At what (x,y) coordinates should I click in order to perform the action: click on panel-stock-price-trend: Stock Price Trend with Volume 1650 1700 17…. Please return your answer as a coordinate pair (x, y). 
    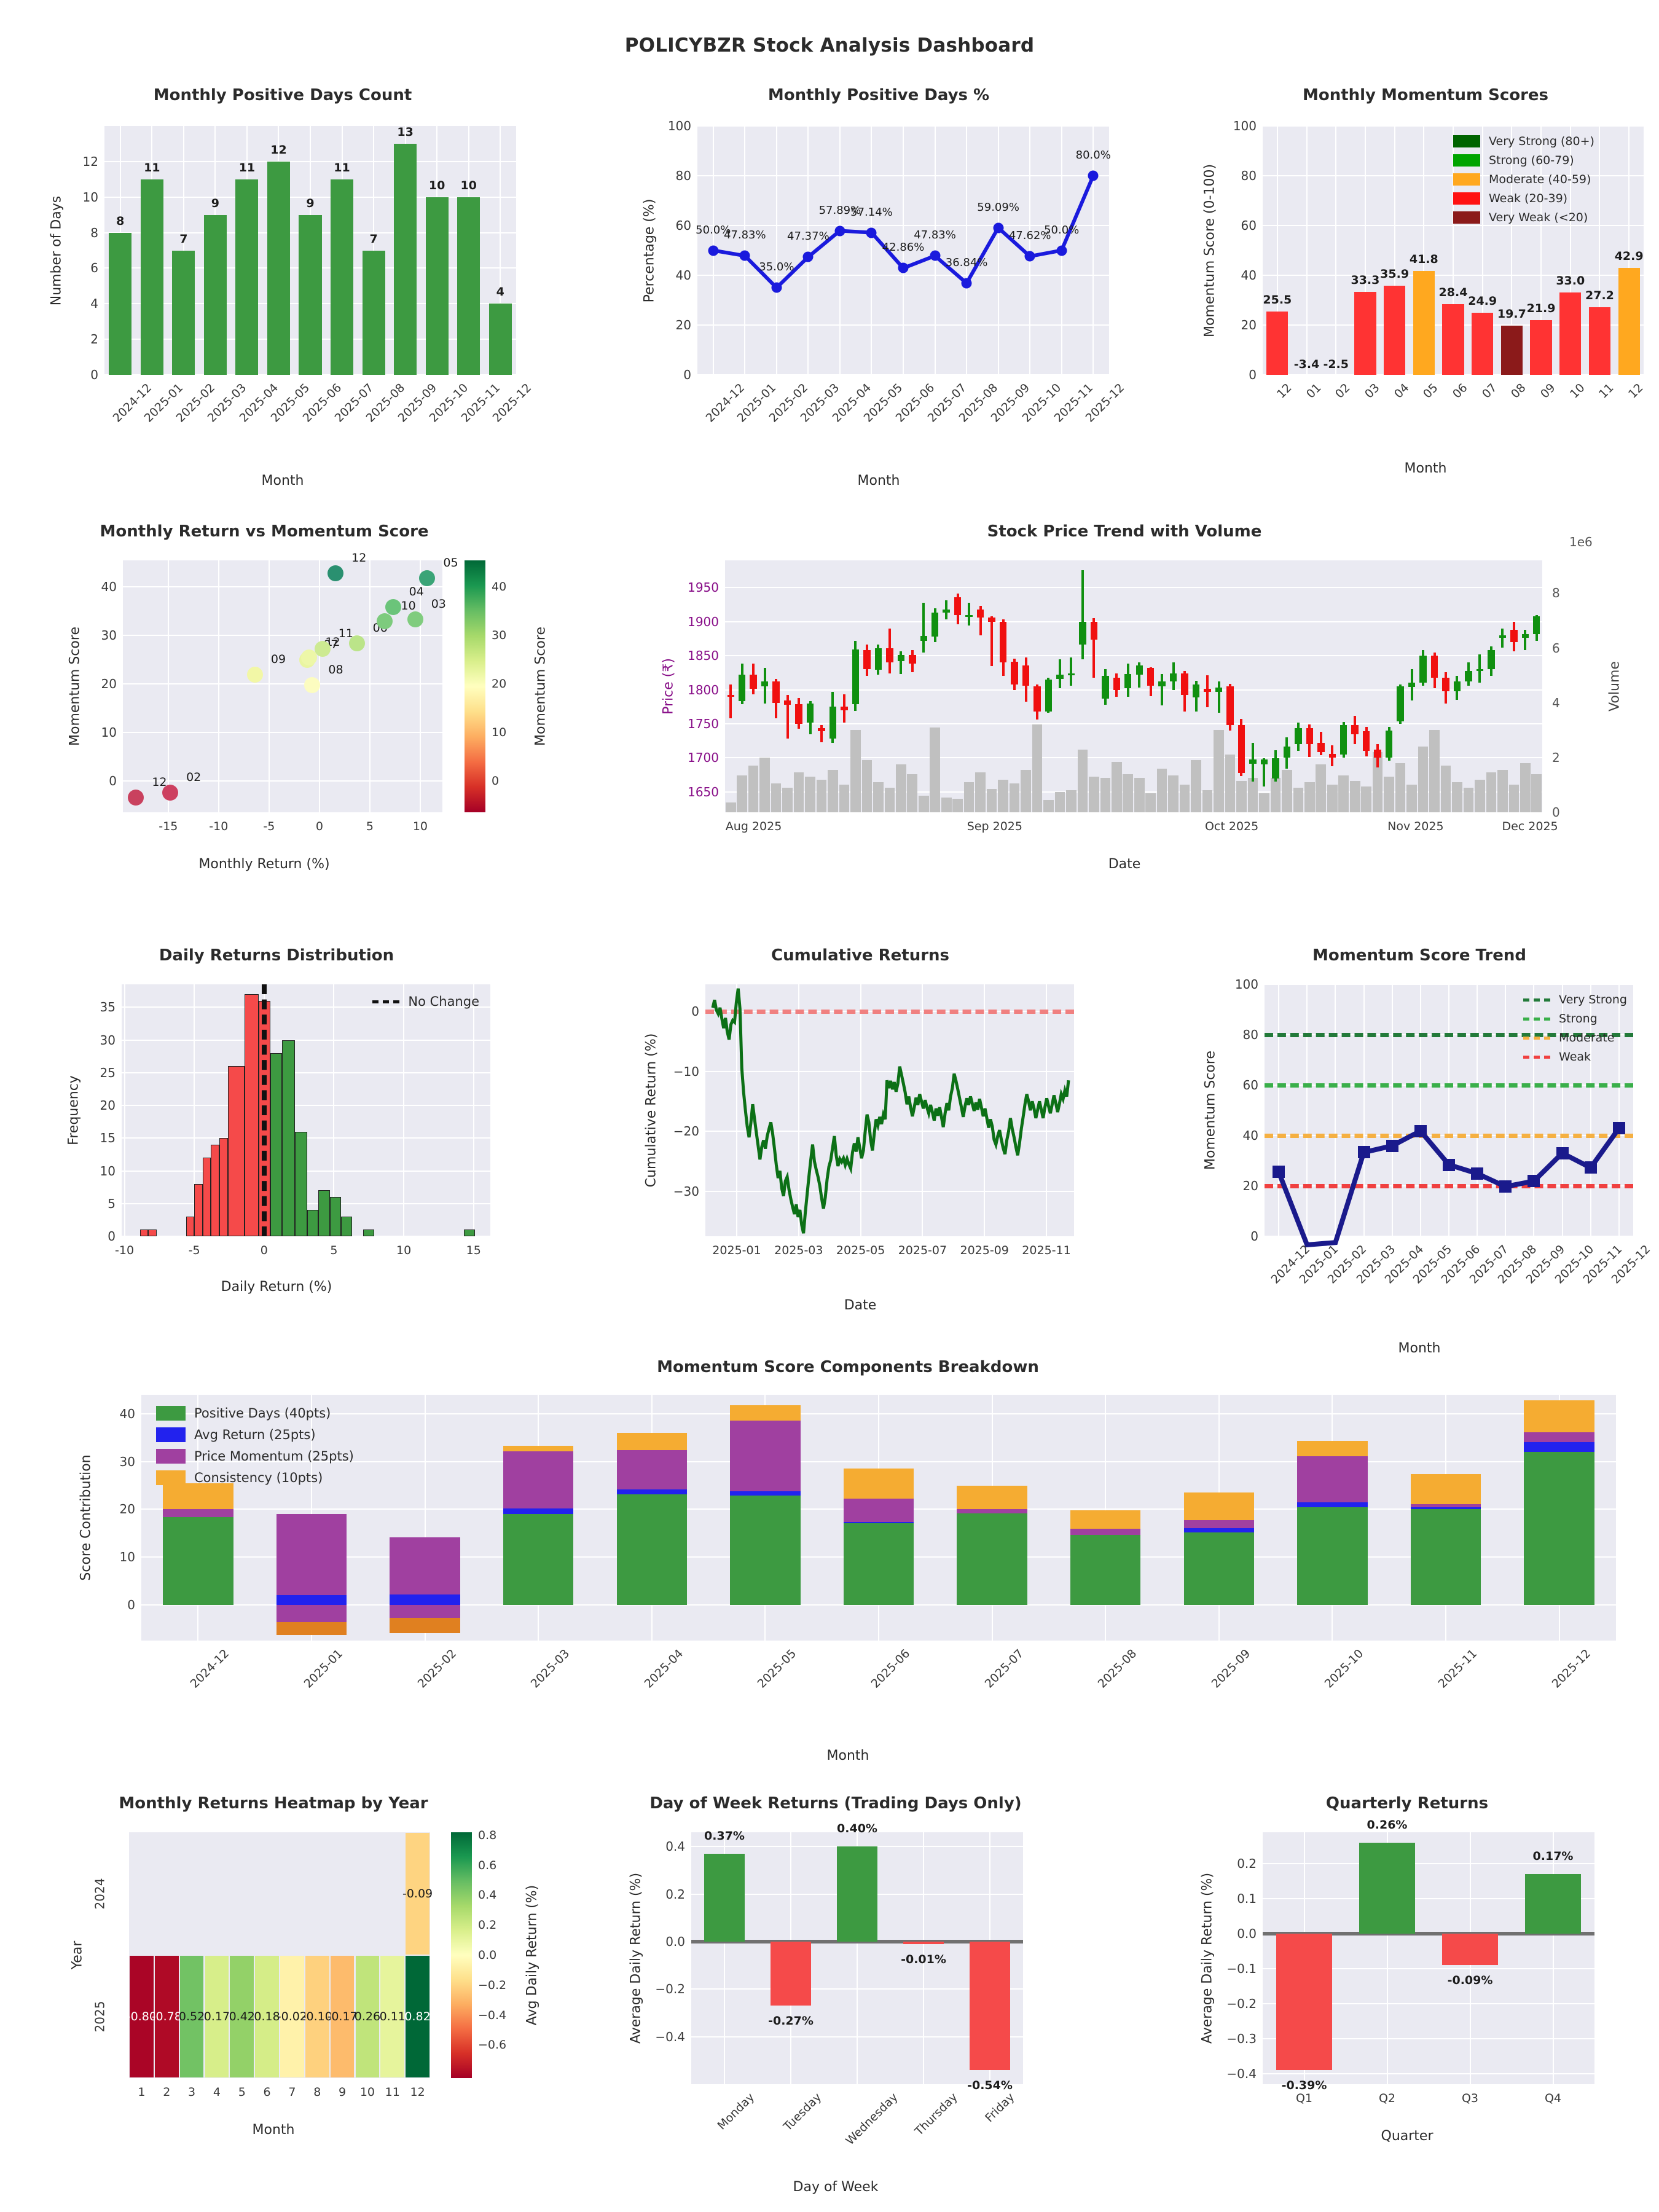
    Looking at the image, I should click on (1128, 700).